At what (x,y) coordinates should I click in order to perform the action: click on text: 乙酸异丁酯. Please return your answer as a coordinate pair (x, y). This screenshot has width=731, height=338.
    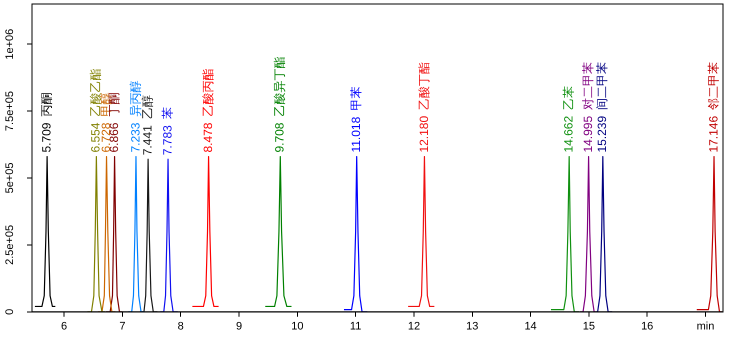
    Looking at the image, I should click on (279, 86).